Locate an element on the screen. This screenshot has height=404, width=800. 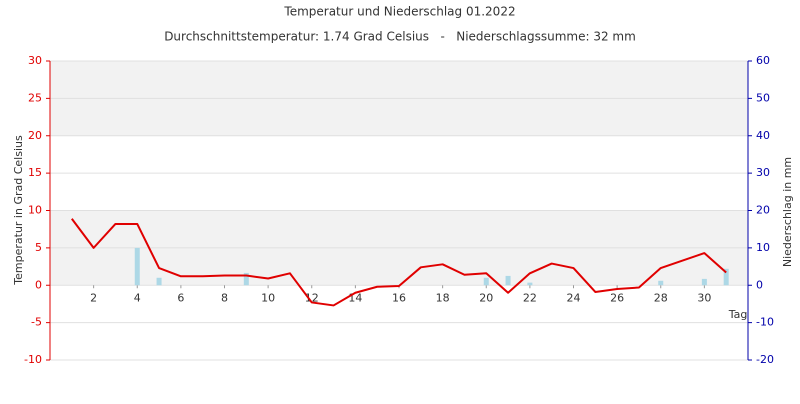
y-tick-label: 15 is located at coordinates (35, 172).